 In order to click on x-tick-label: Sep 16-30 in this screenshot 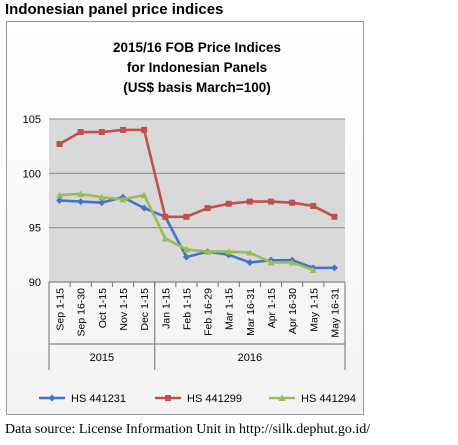, I will do `click(82, 312)`.